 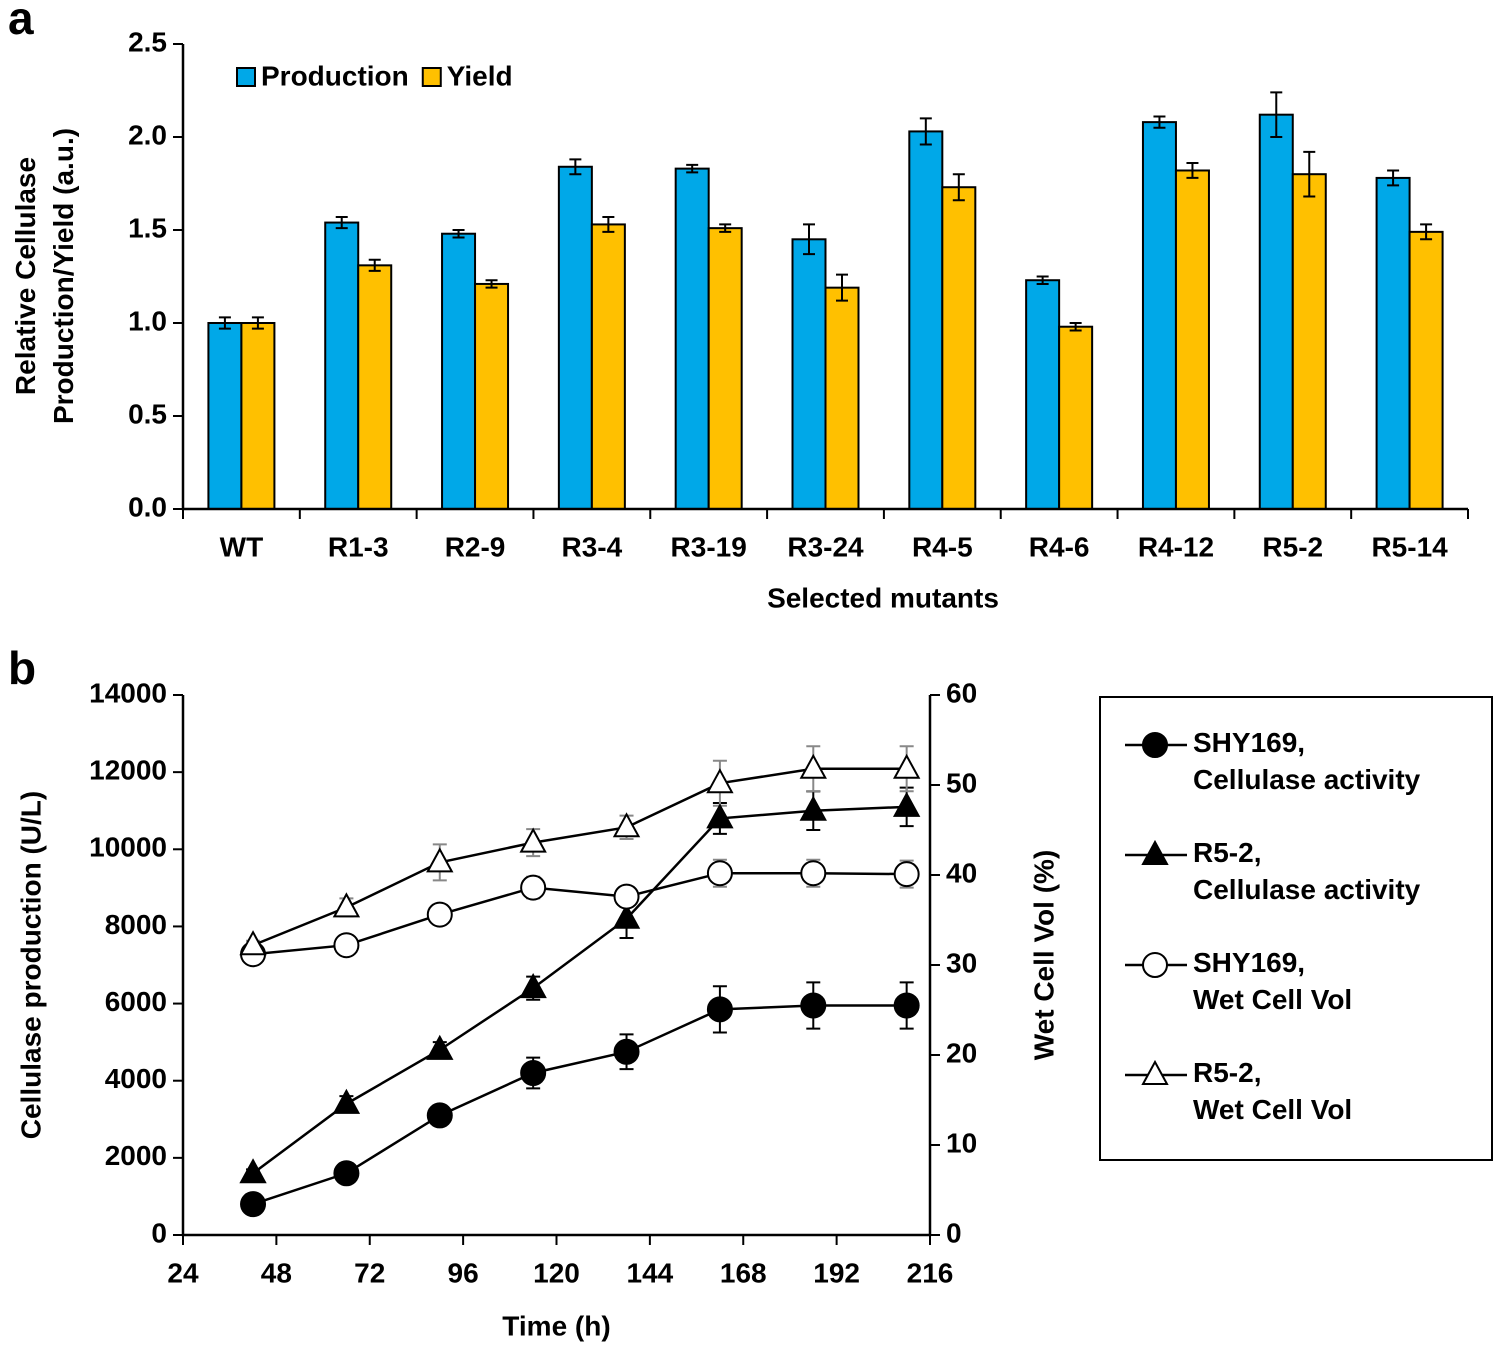 I want to click on legend-swatch, so click(x=246, y=77).